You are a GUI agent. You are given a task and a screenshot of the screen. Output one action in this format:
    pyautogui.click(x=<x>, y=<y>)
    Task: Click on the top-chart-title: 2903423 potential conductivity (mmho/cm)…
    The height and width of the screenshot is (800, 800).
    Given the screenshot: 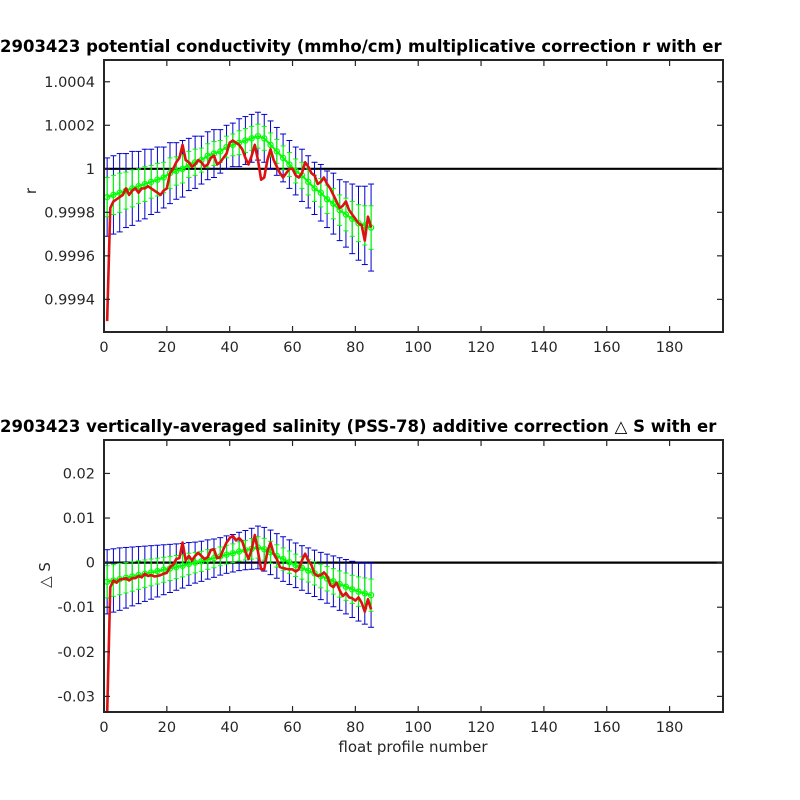 What is the action you would take?
    pyautogui.click(x=361, y=46)
    